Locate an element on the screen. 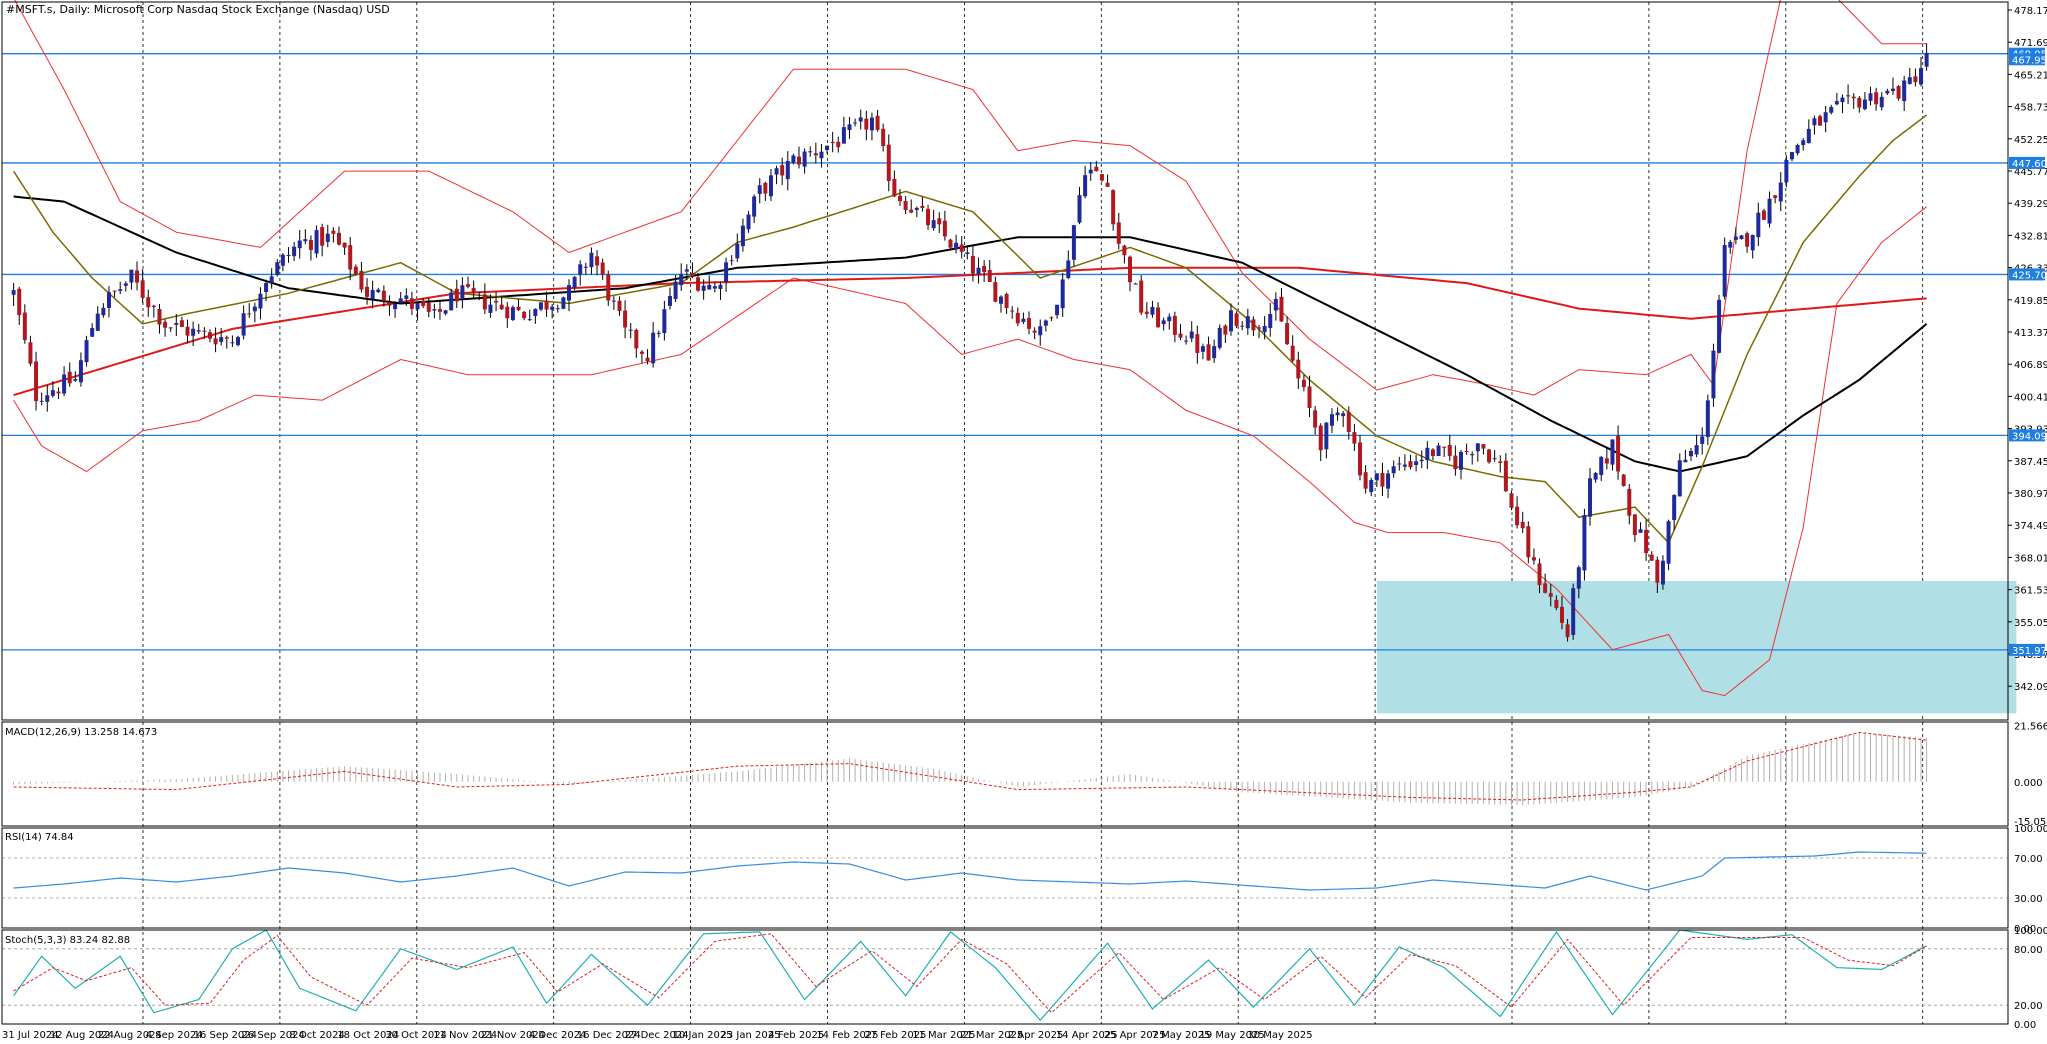 The width and height of the screenshot is (2047, 1044). y-tick-label: 458.73 is located at coordinates (2030, 108).